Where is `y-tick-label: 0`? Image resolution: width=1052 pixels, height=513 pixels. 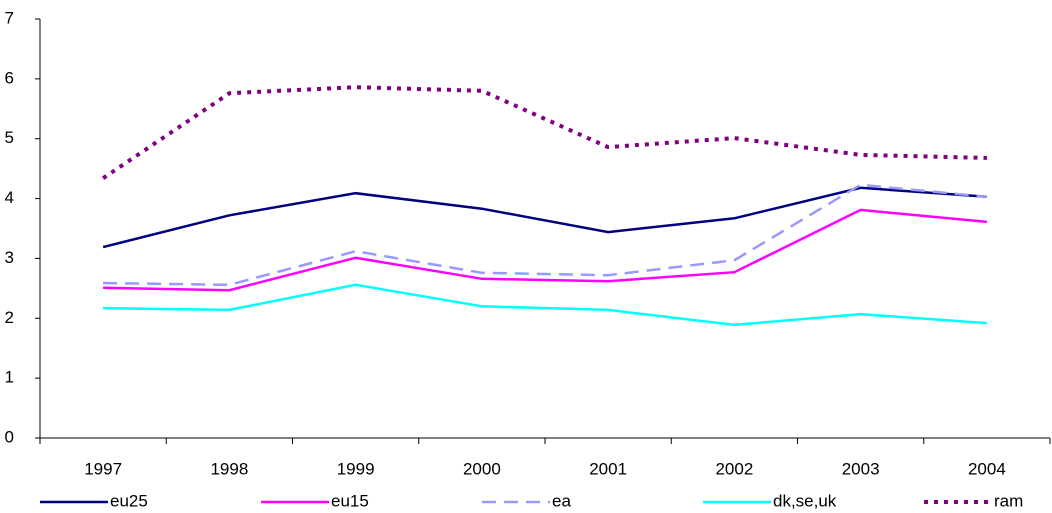
y-tick-label: 0 is located at coordinates (9, 436).